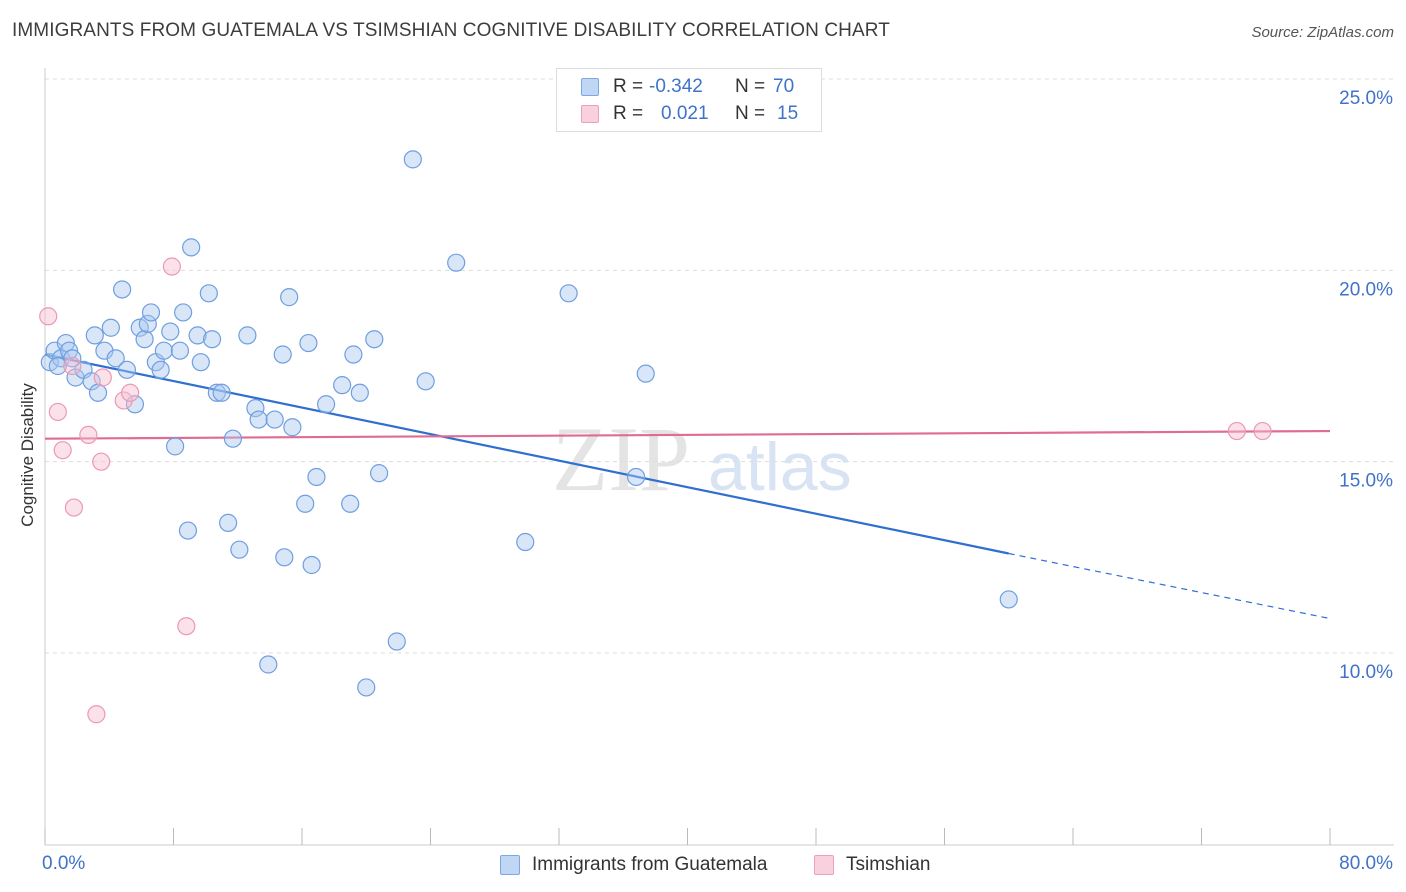 The width and height of the screenshot is (1406, 892). What do you see at coordinates (824, 865) in the screenshot?
I see `legend-swatch-tsimshian` at bounding box center [824, 865].